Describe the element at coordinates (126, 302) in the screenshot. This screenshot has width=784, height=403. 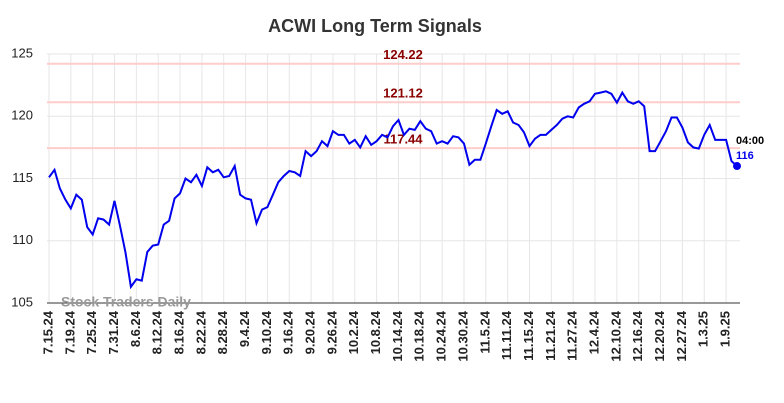
I see `watermark: Stock Traders Daily` at that location.